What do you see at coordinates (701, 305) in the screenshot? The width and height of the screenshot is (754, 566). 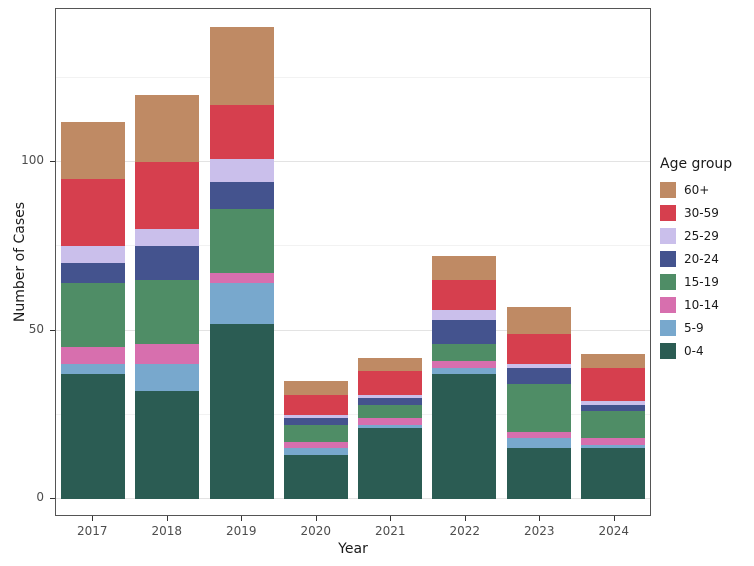 I see `legend-item-label: 10-14` at bounding box center [701, 305].